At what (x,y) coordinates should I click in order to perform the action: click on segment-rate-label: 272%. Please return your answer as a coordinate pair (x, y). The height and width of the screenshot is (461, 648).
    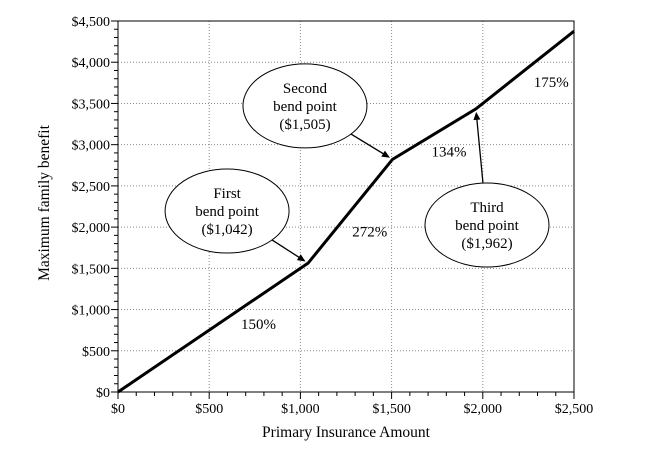
    Looking at the image, I should click on (369, 233).